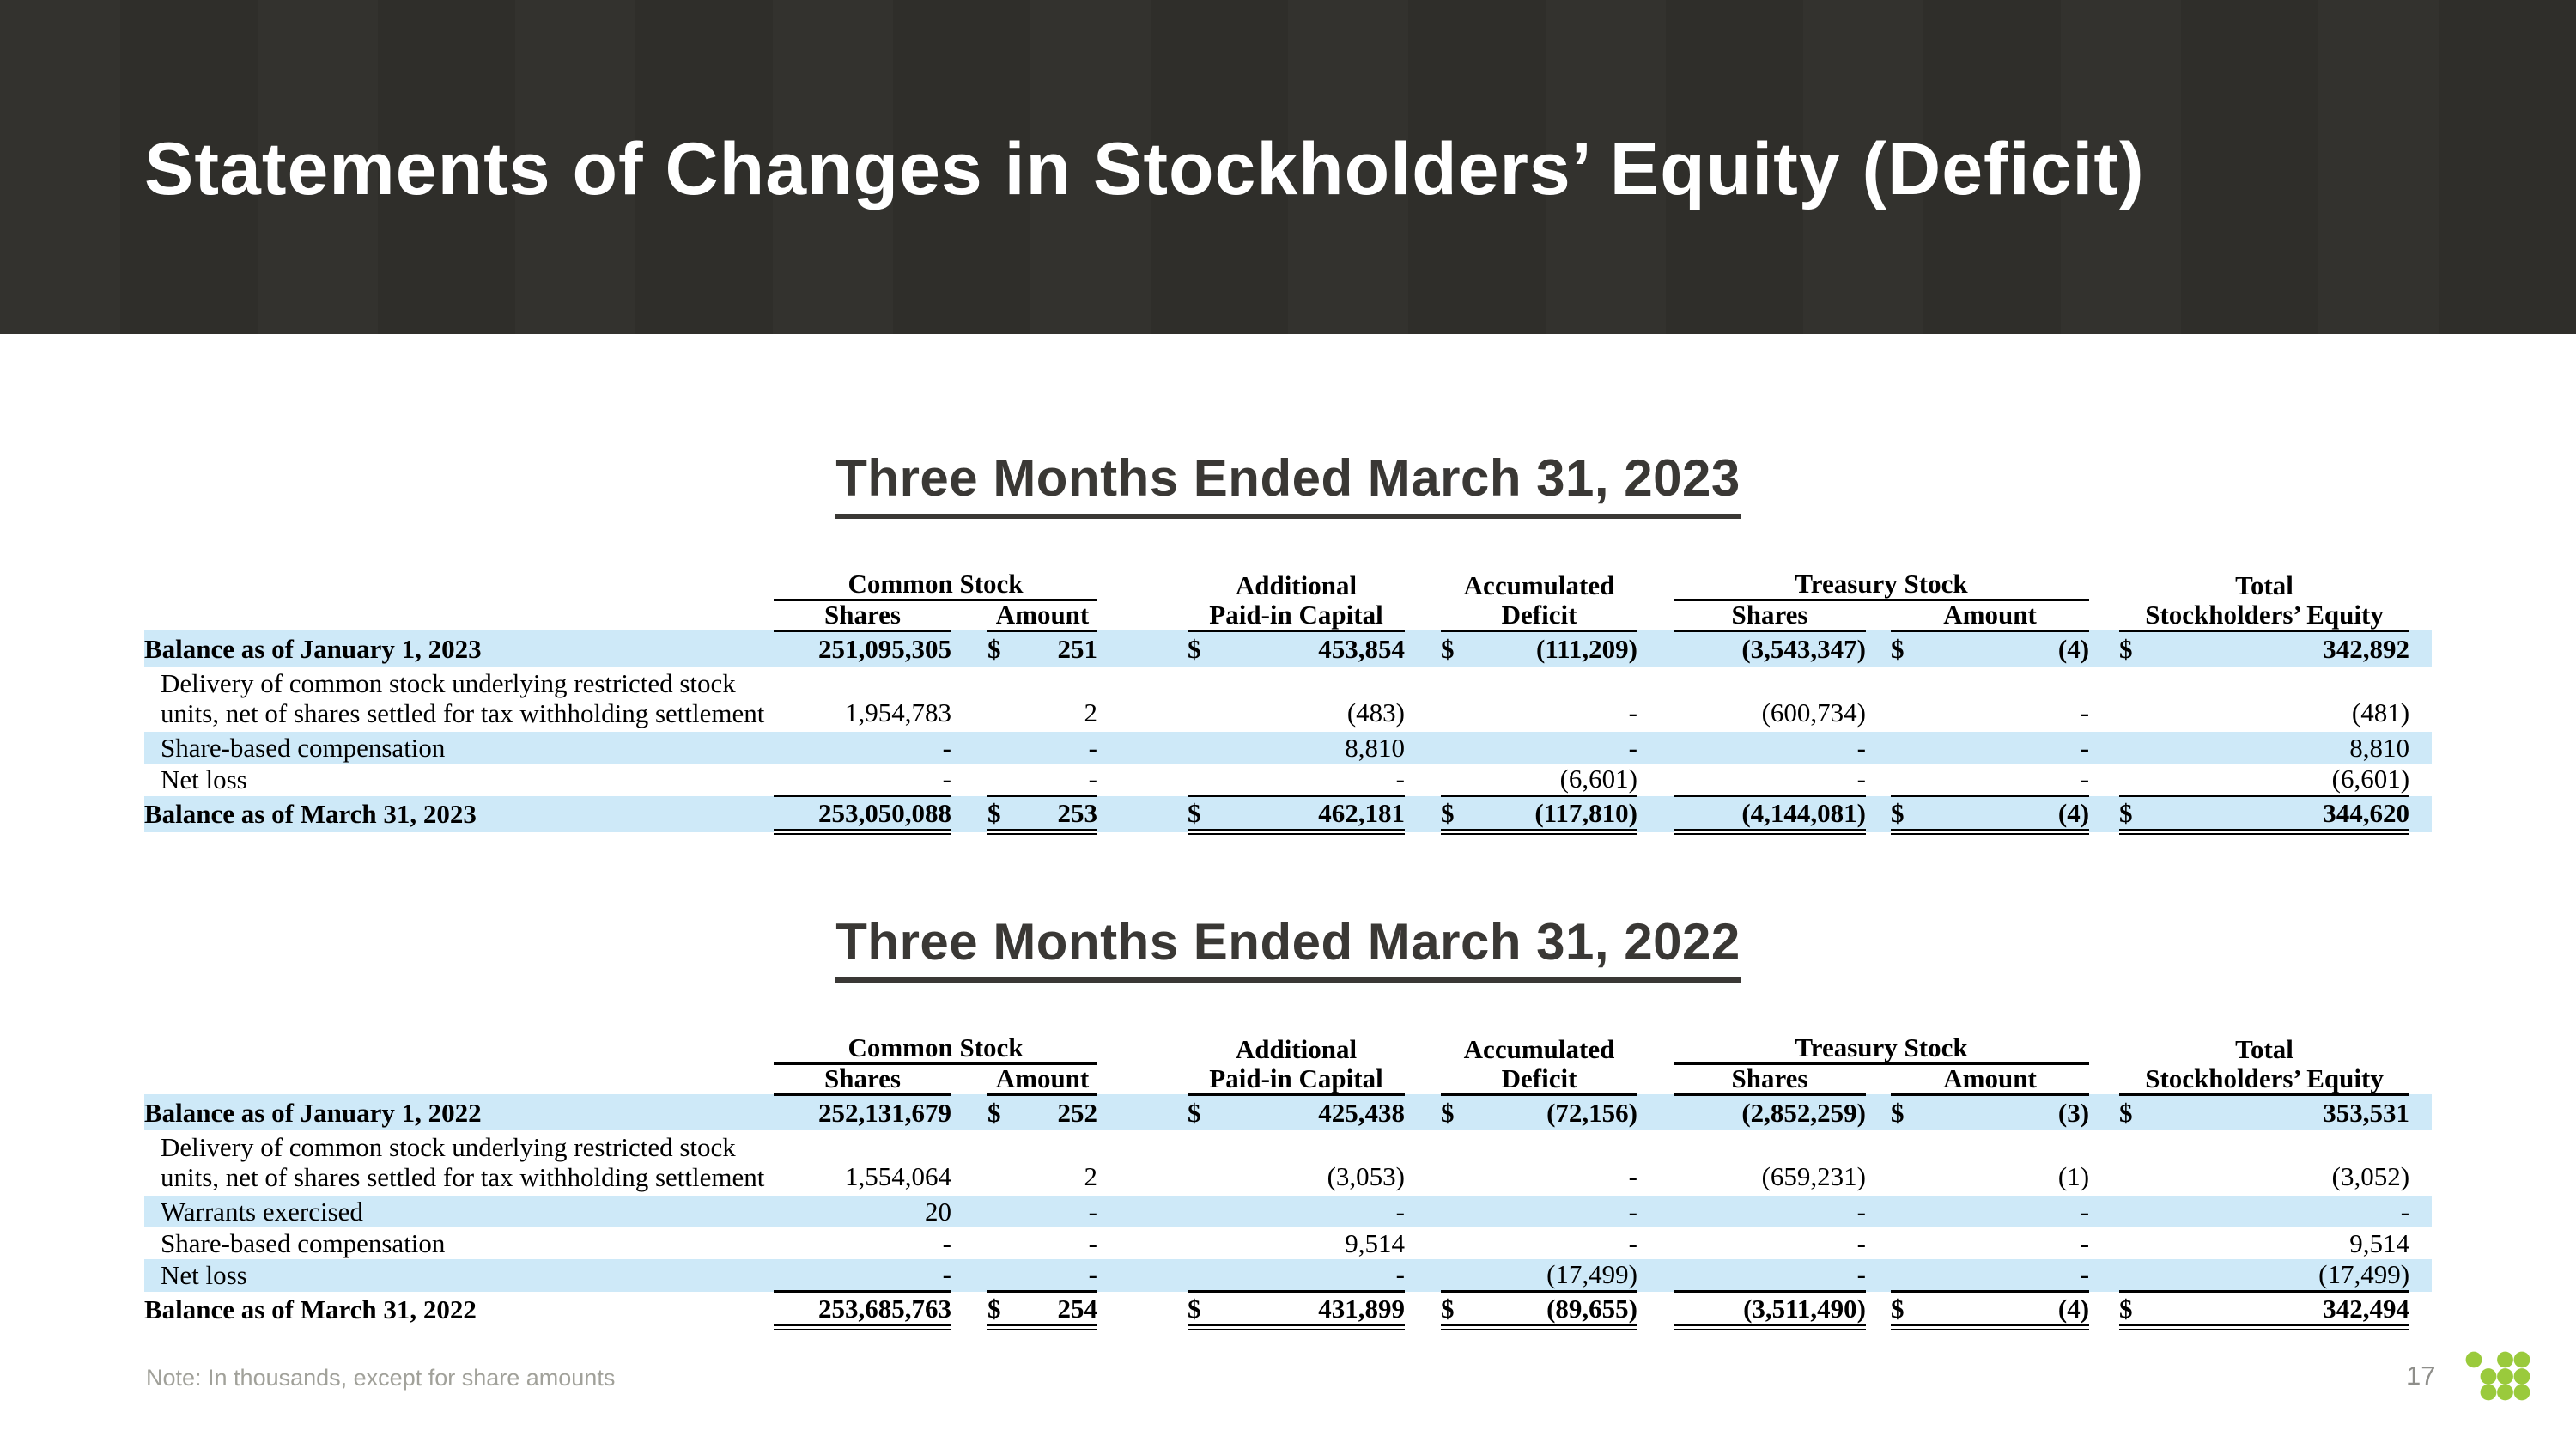  Describe the element at coordinates (936, 1049) in the screenshot. I see `column-group-common-stock: Common Stock` at that location.